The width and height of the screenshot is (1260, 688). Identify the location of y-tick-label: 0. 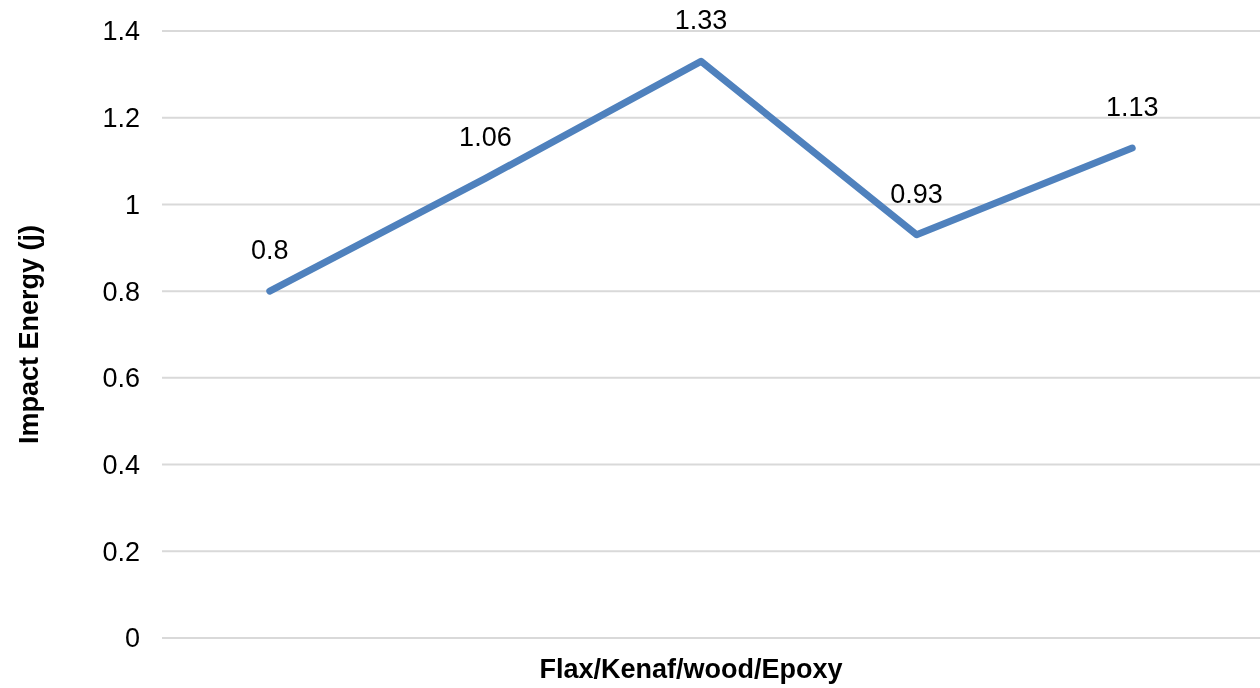
(132, 638).